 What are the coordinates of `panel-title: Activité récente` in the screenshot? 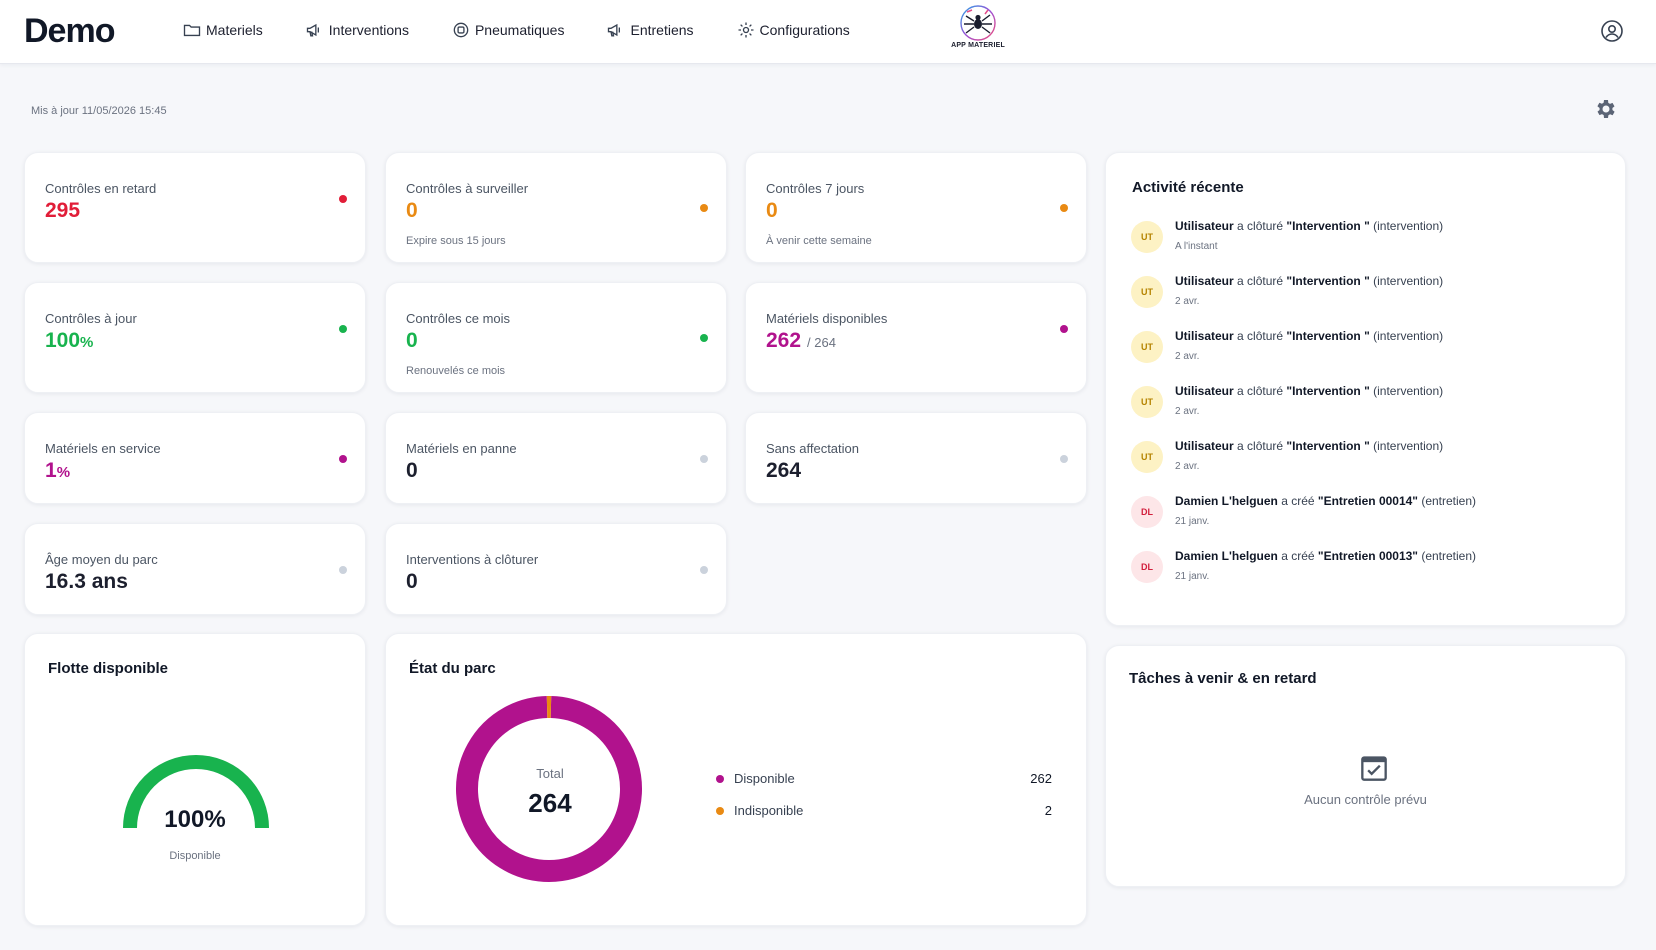 It's located at (1188, 187).